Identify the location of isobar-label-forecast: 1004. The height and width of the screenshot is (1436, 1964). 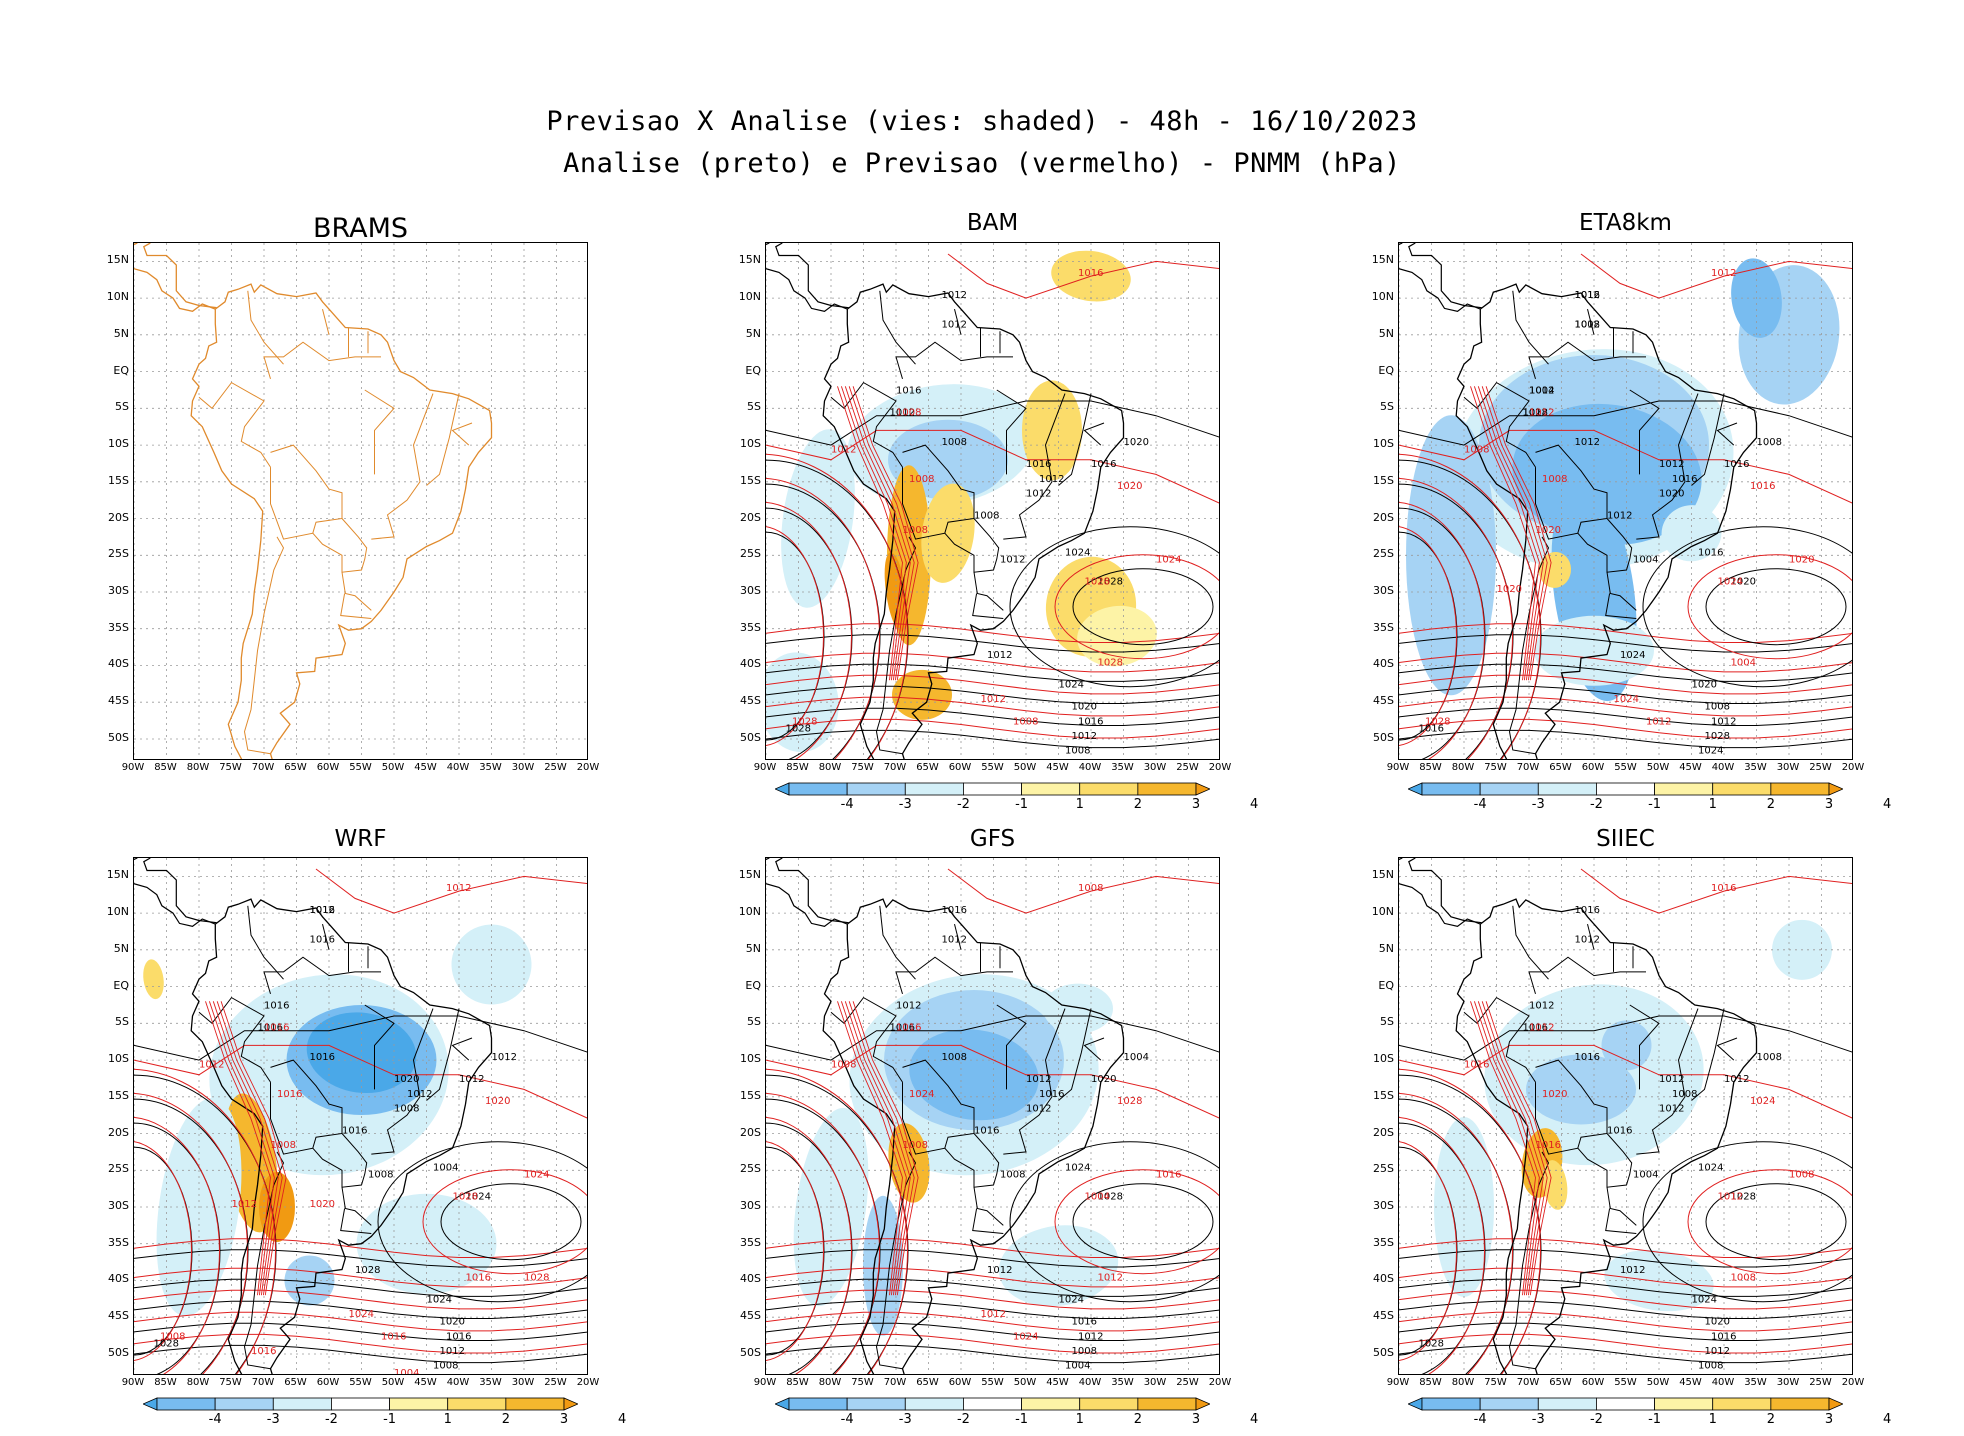
(1743, 662).